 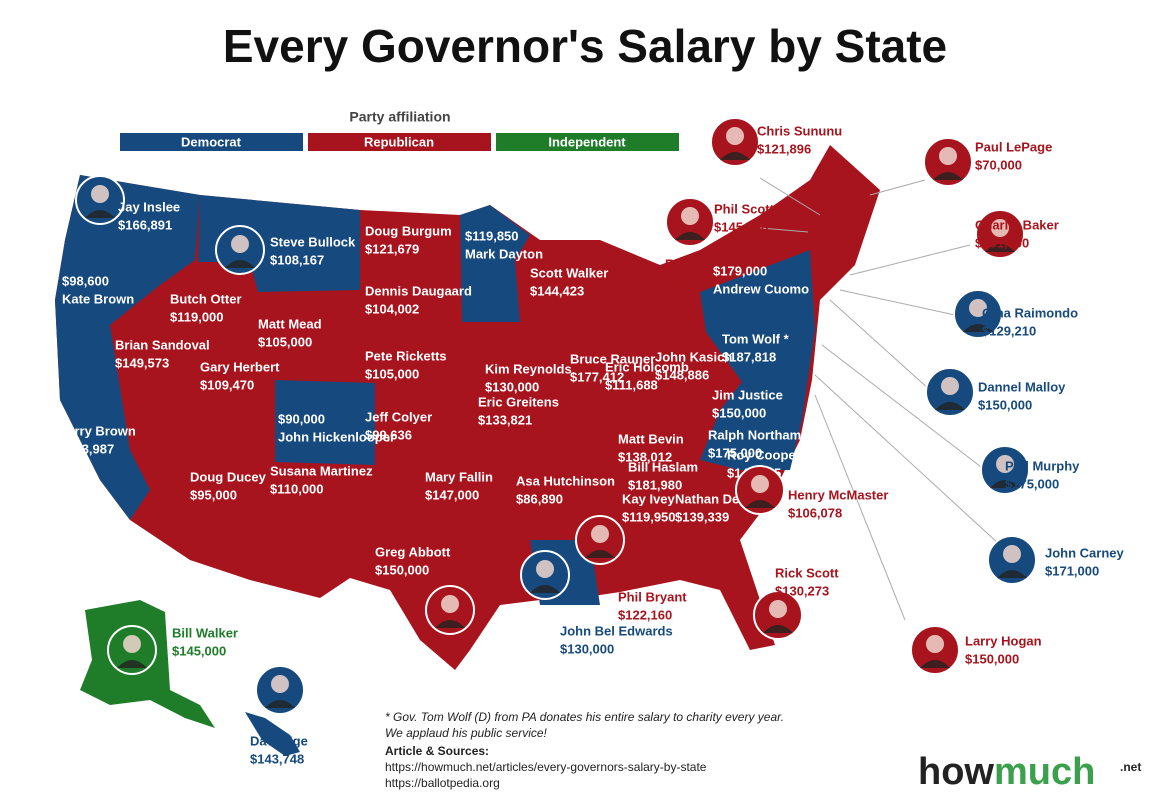 What do you see at coordinates (162, 344) in the screenshot?
I see `governor-name: Brian Sandoval` at bounding box center [162, 344].